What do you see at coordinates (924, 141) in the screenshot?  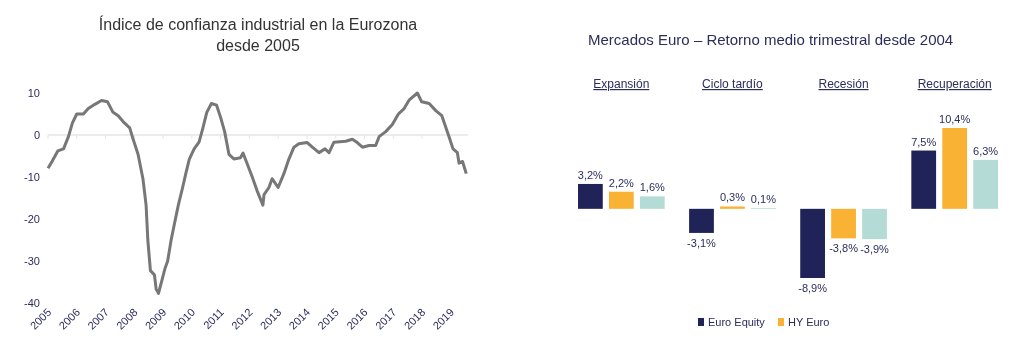 I see `data-label: 7,5%` at bounding box center [924, 141].